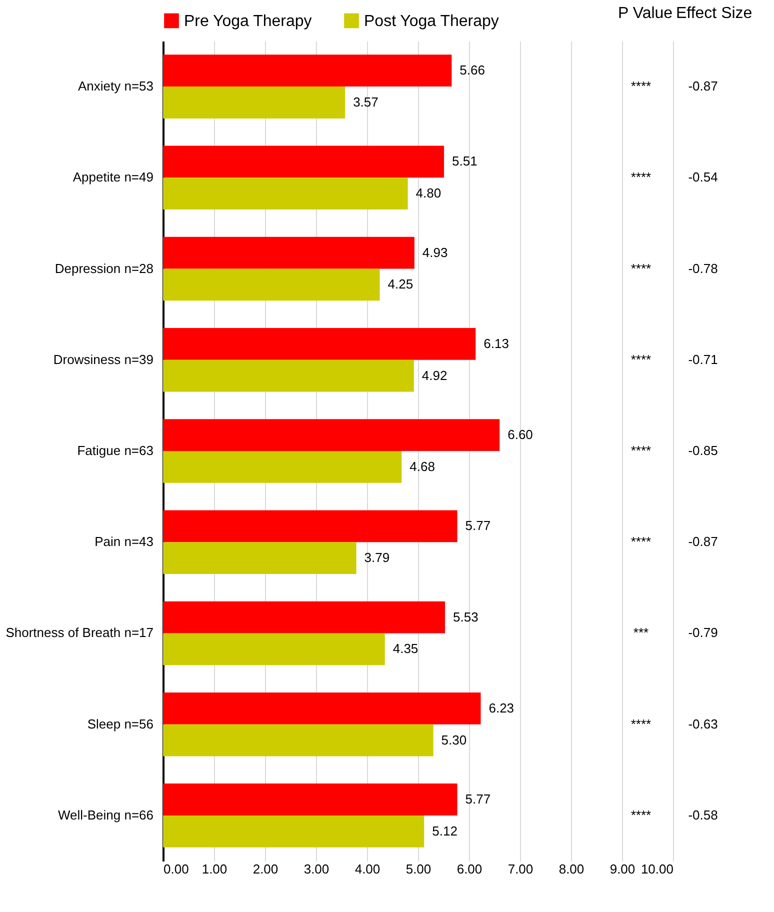  I want to click on x-tick-label: 10.00, so click(657, 869).